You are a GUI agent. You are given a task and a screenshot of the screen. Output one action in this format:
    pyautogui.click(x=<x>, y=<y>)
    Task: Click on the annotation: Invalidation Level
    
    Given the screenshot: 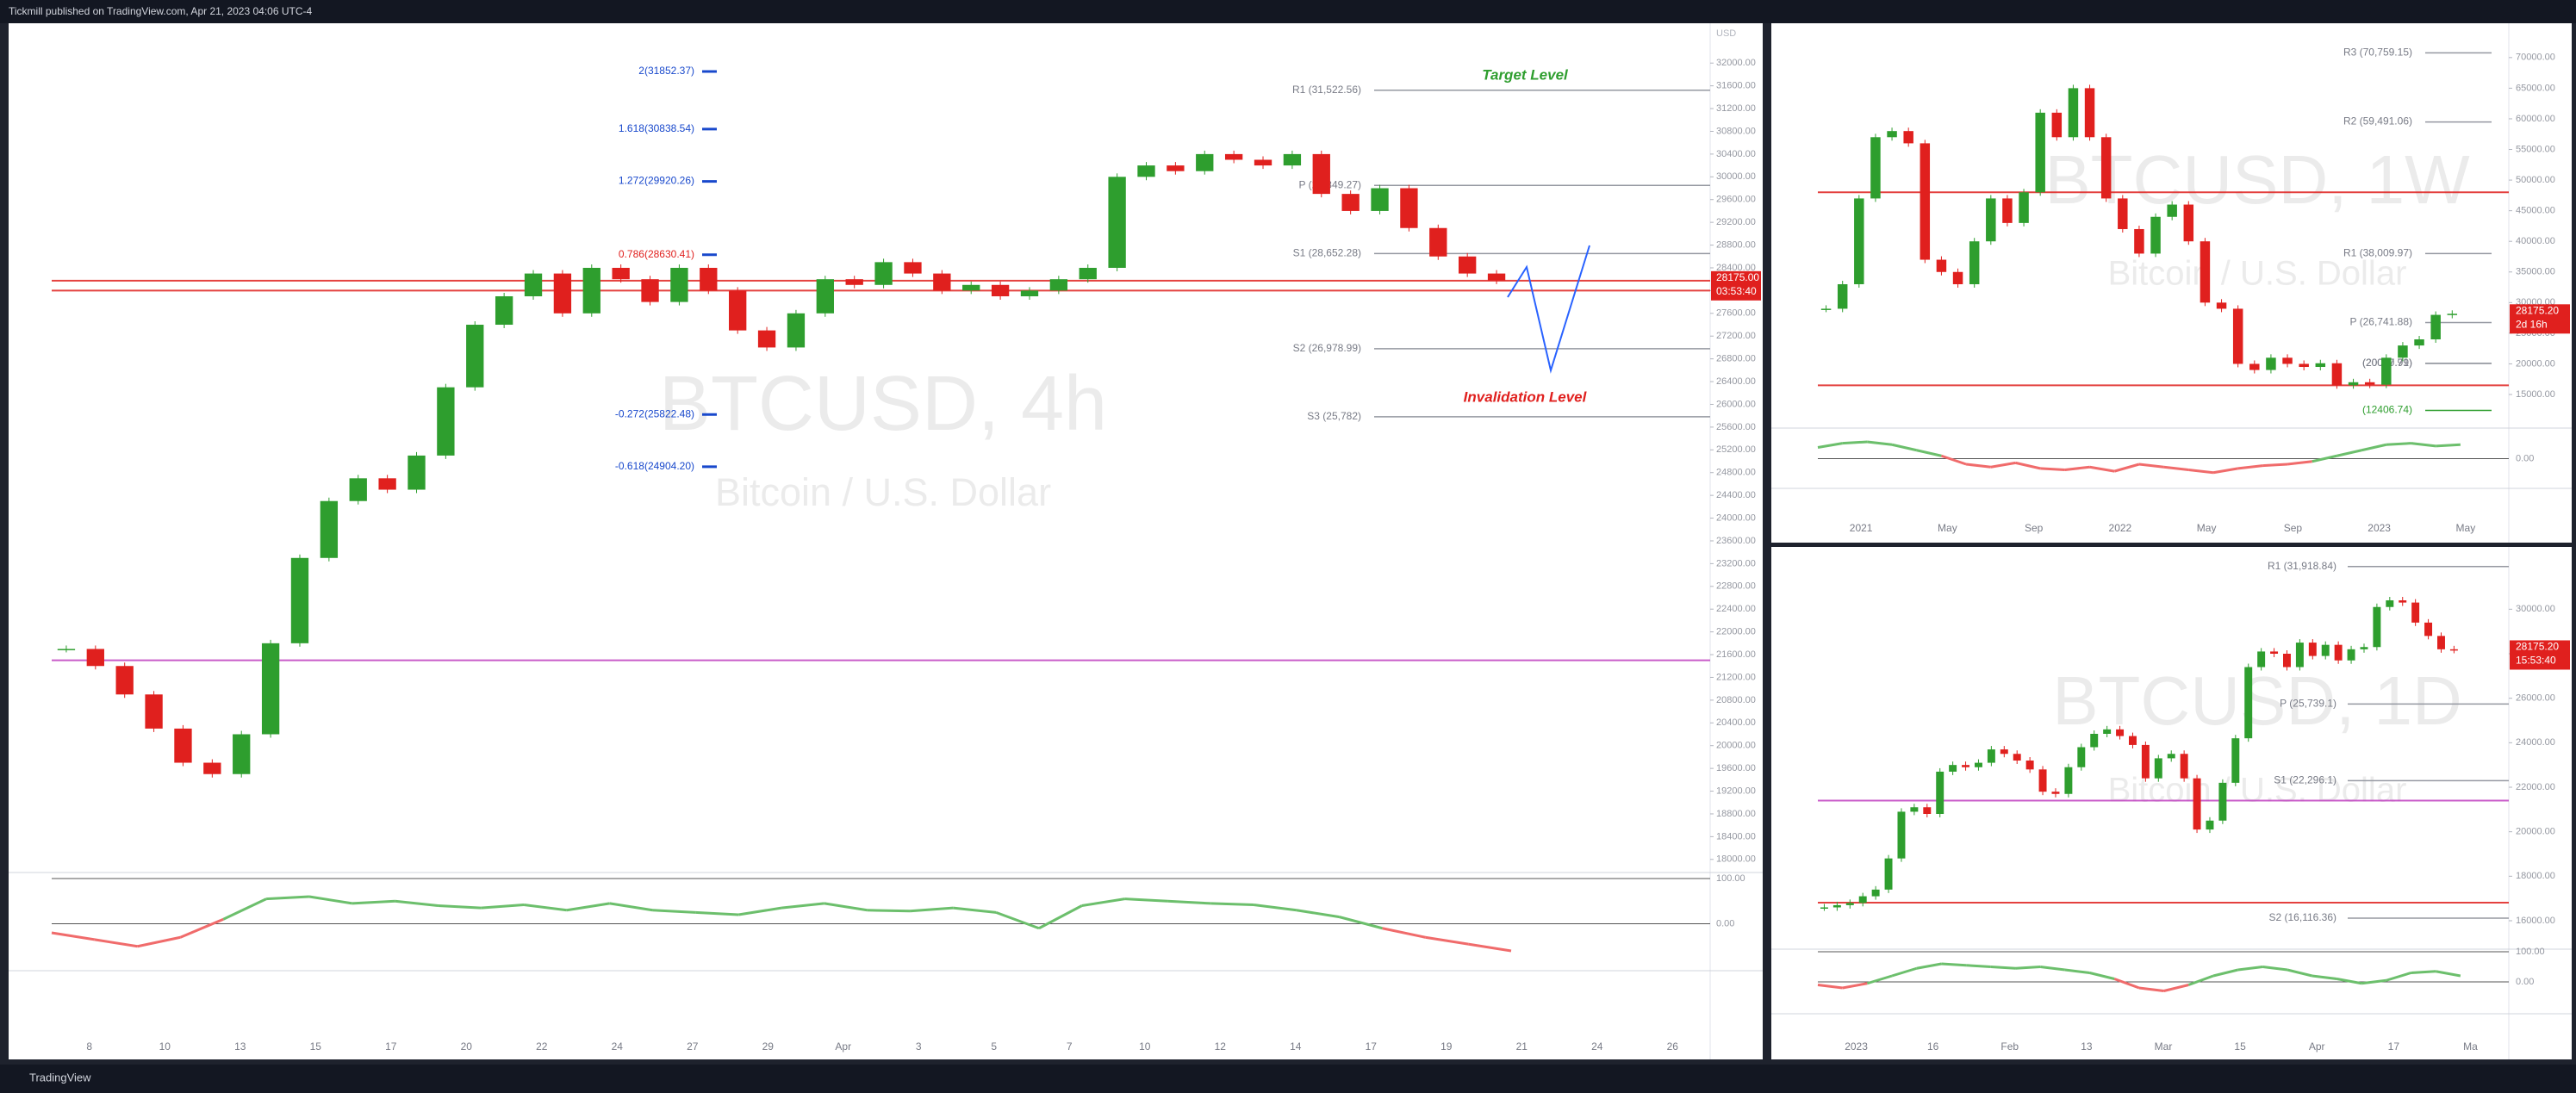 What is the action you would take?
    pyautogui.click(x=1526, y=396)
    